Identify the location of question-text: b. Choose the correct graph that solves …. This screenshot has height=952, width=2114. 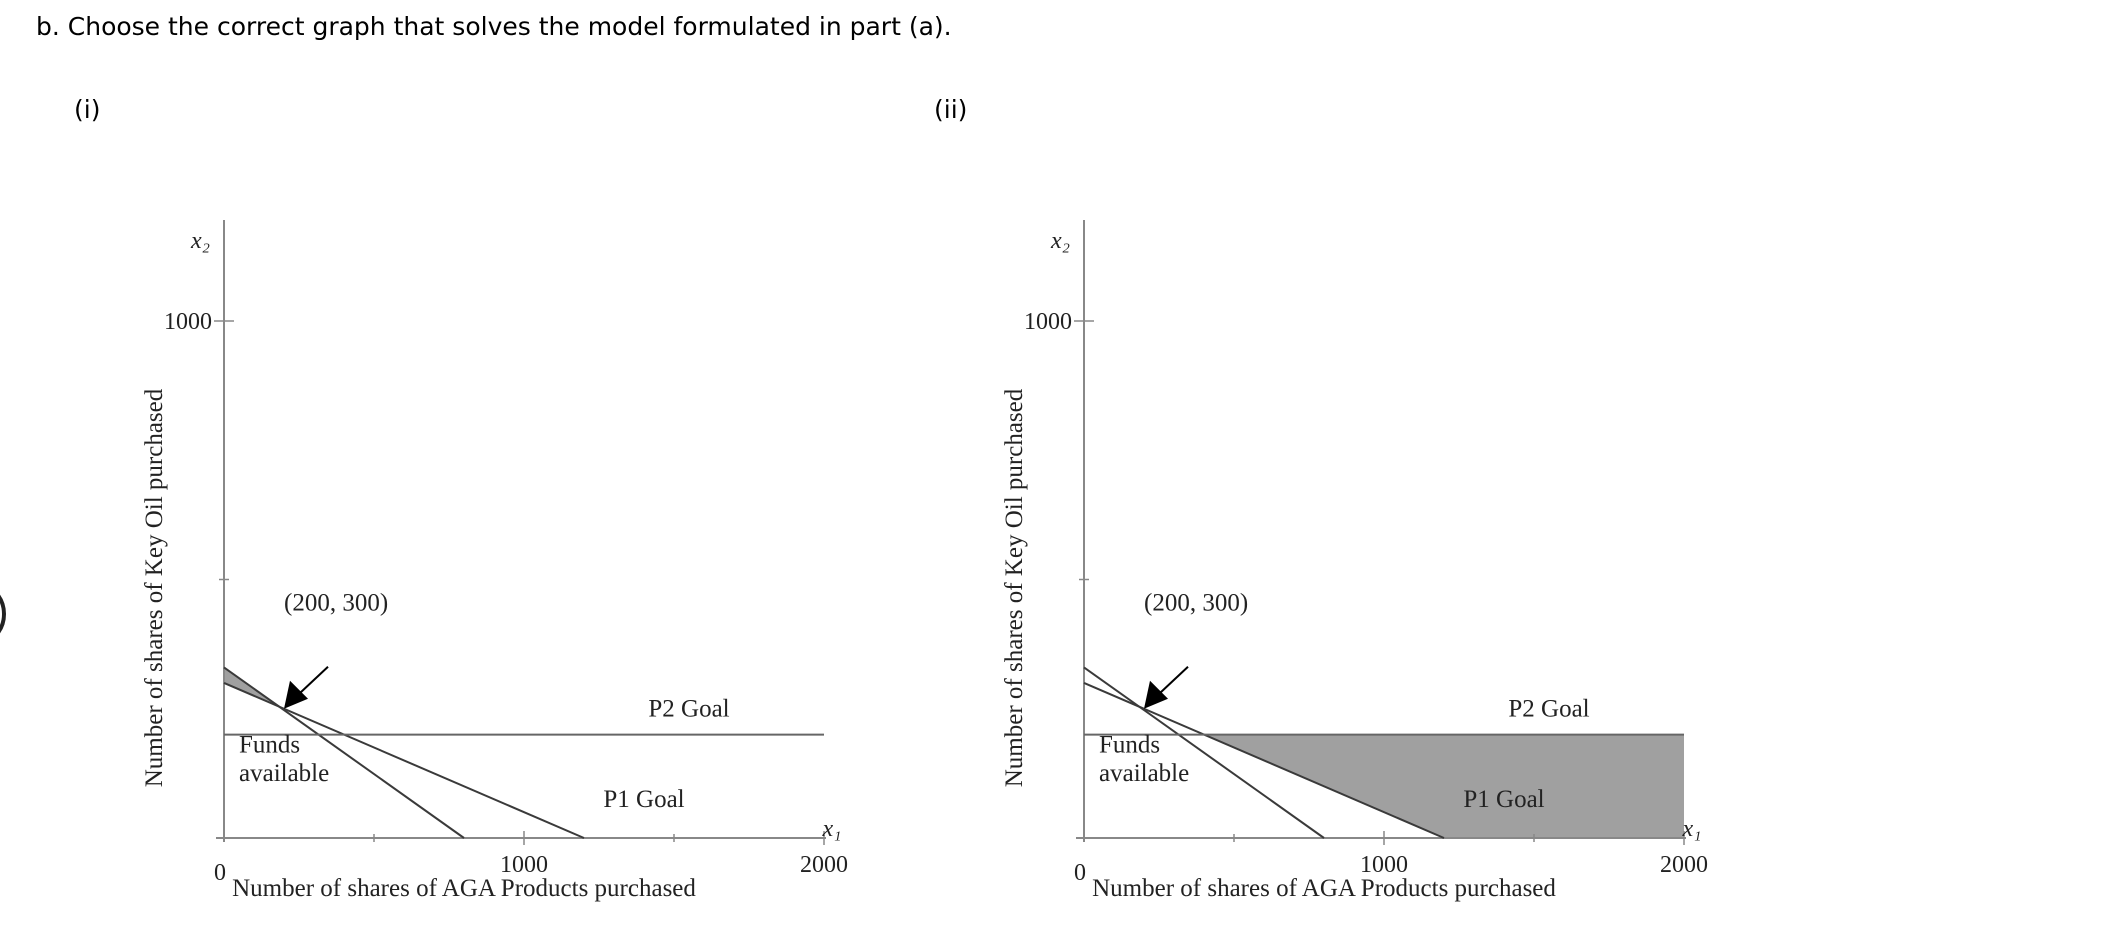
(494, 26).